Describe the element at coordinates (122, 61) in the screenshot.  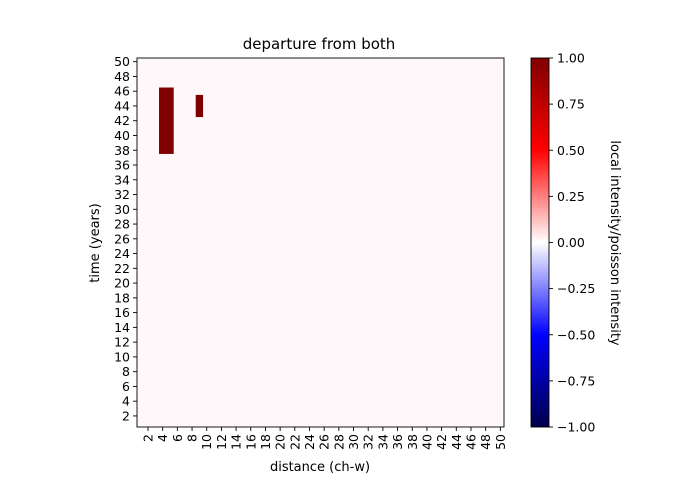
I see `y-tick-label: 50` at that location.